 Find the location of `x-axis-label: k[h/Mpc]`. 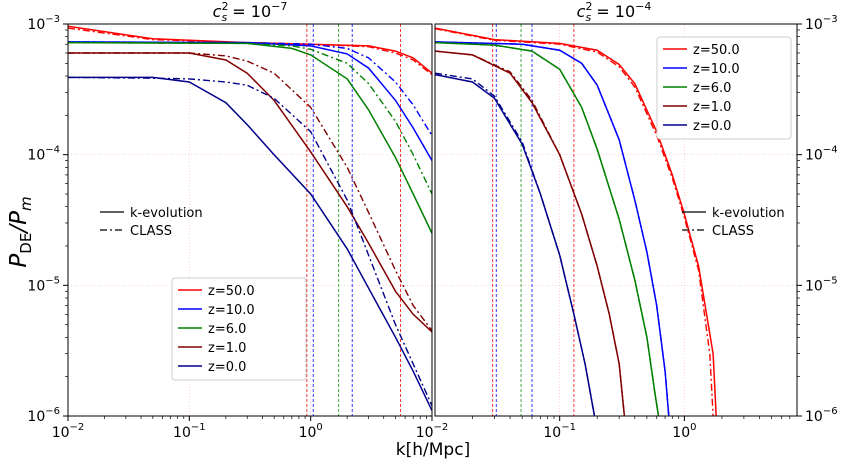

x-axis-label: k[h/Mpc] is located at coordinates (433, 450).